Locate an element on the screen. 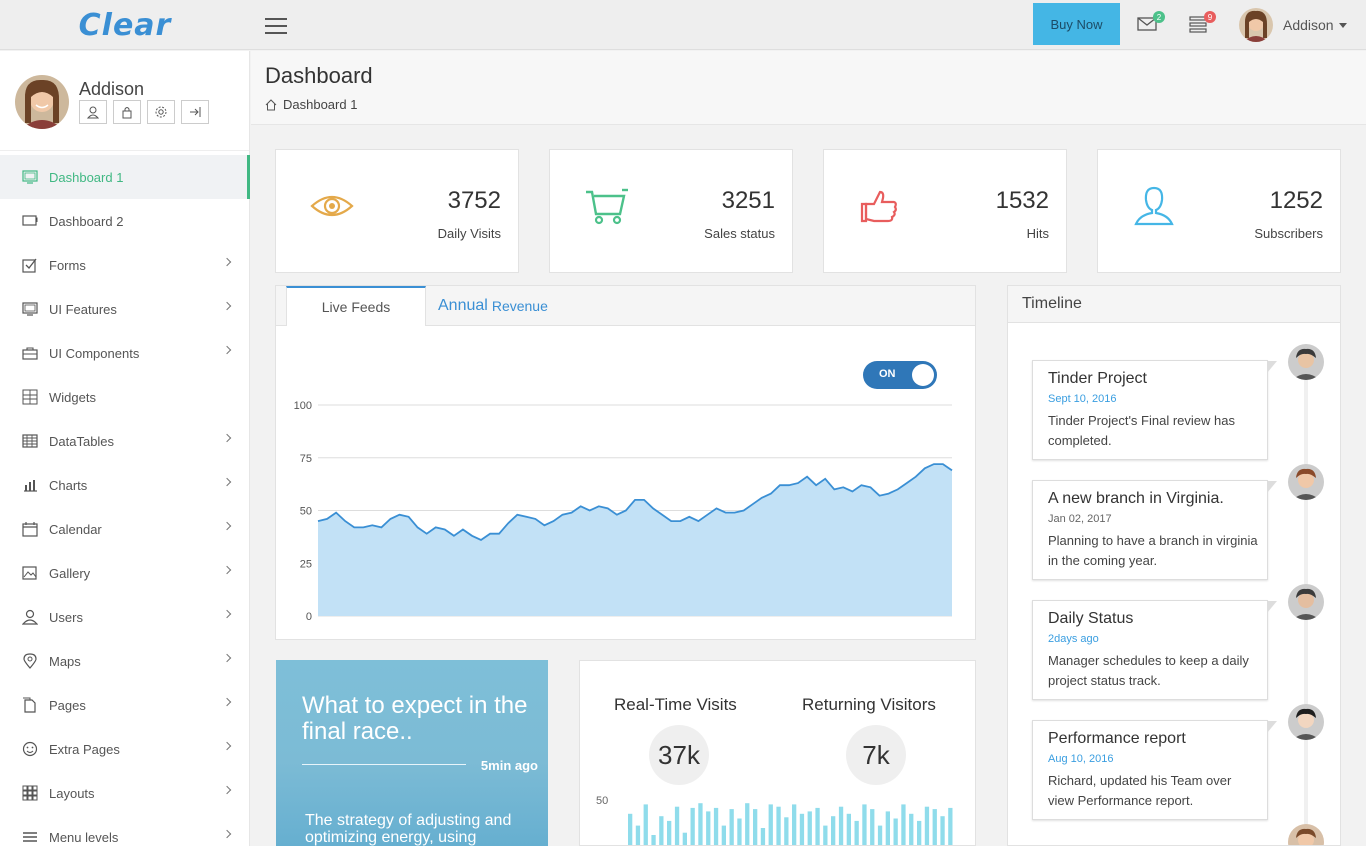 Image resolution: width=1366 pixels, height=846 pixels. sidebar-item-gallery: Gallery is located at coordinates (125, 573).